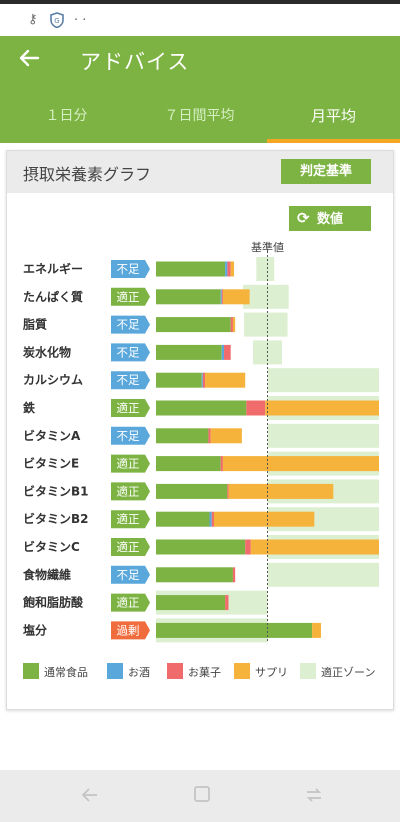 The image size is (400, 822). Describe the element at coordinates (333, 141) in the screenshot. I see `tab-indicator` at that location.